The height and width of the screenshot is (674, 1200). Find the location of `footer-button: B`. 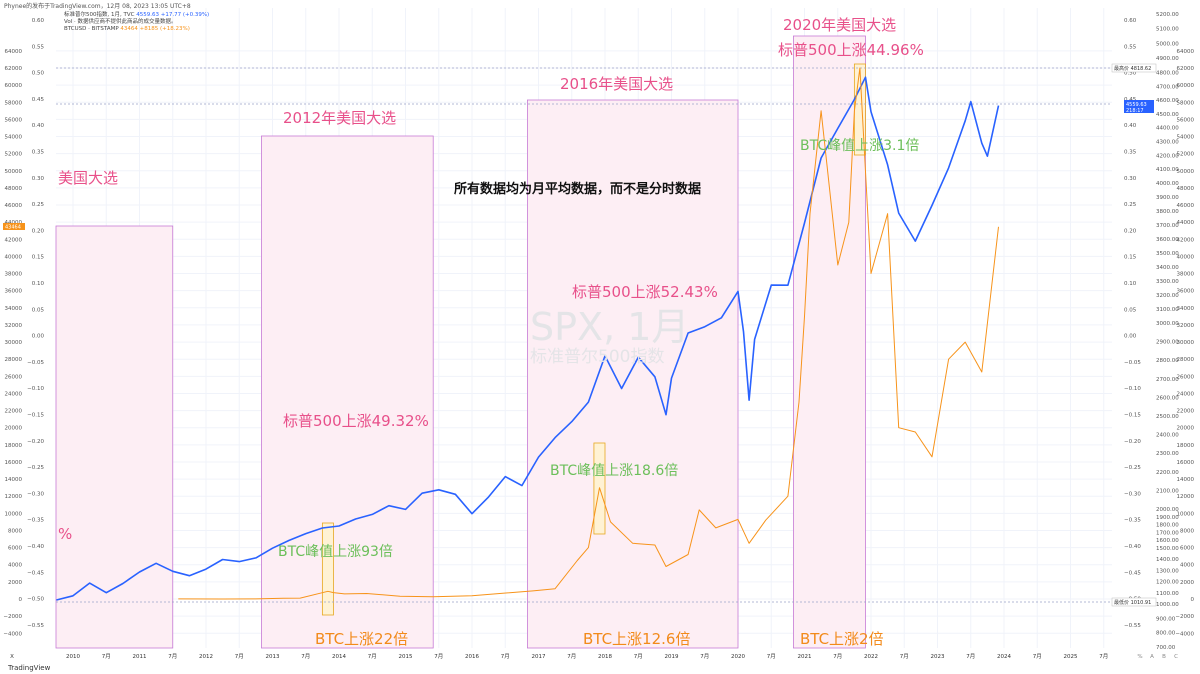

footer-button: B is located at coordinates (1164, 657).